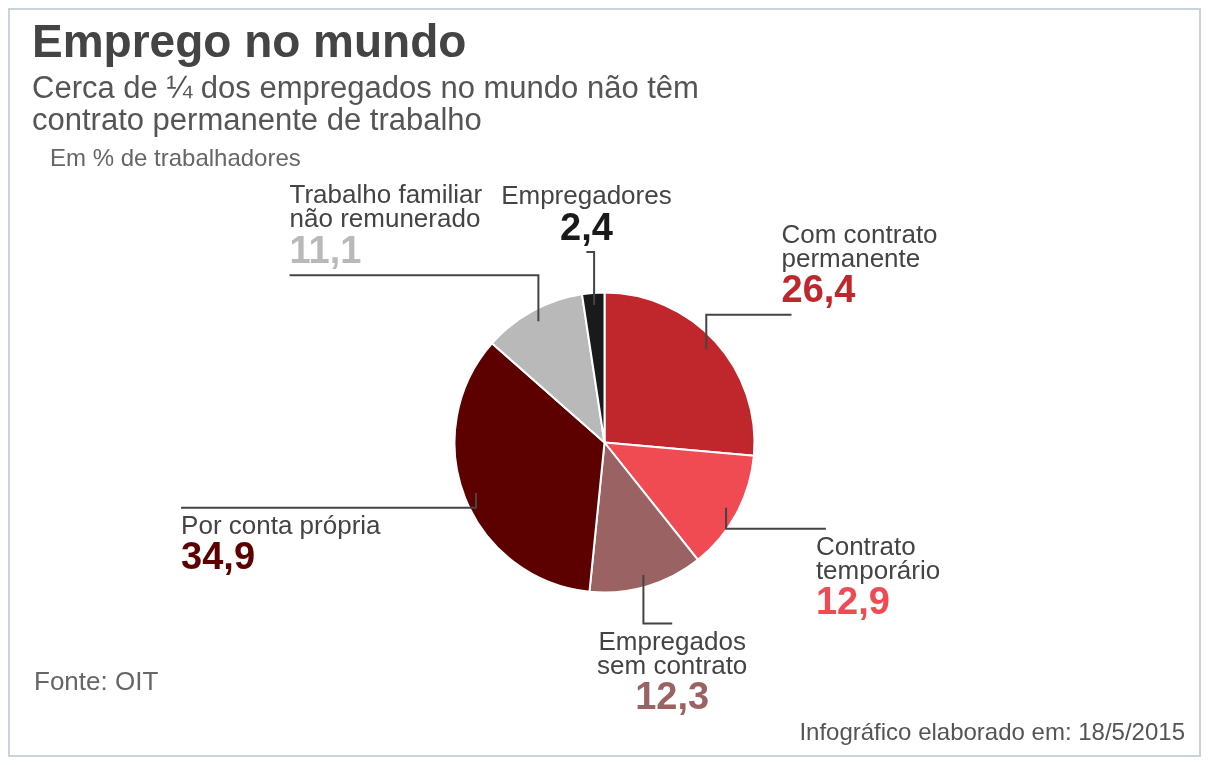 The height and width of the screenshot is (765, 1209). I want to click on text: Em % de trabalhadores, so click(175, 158).